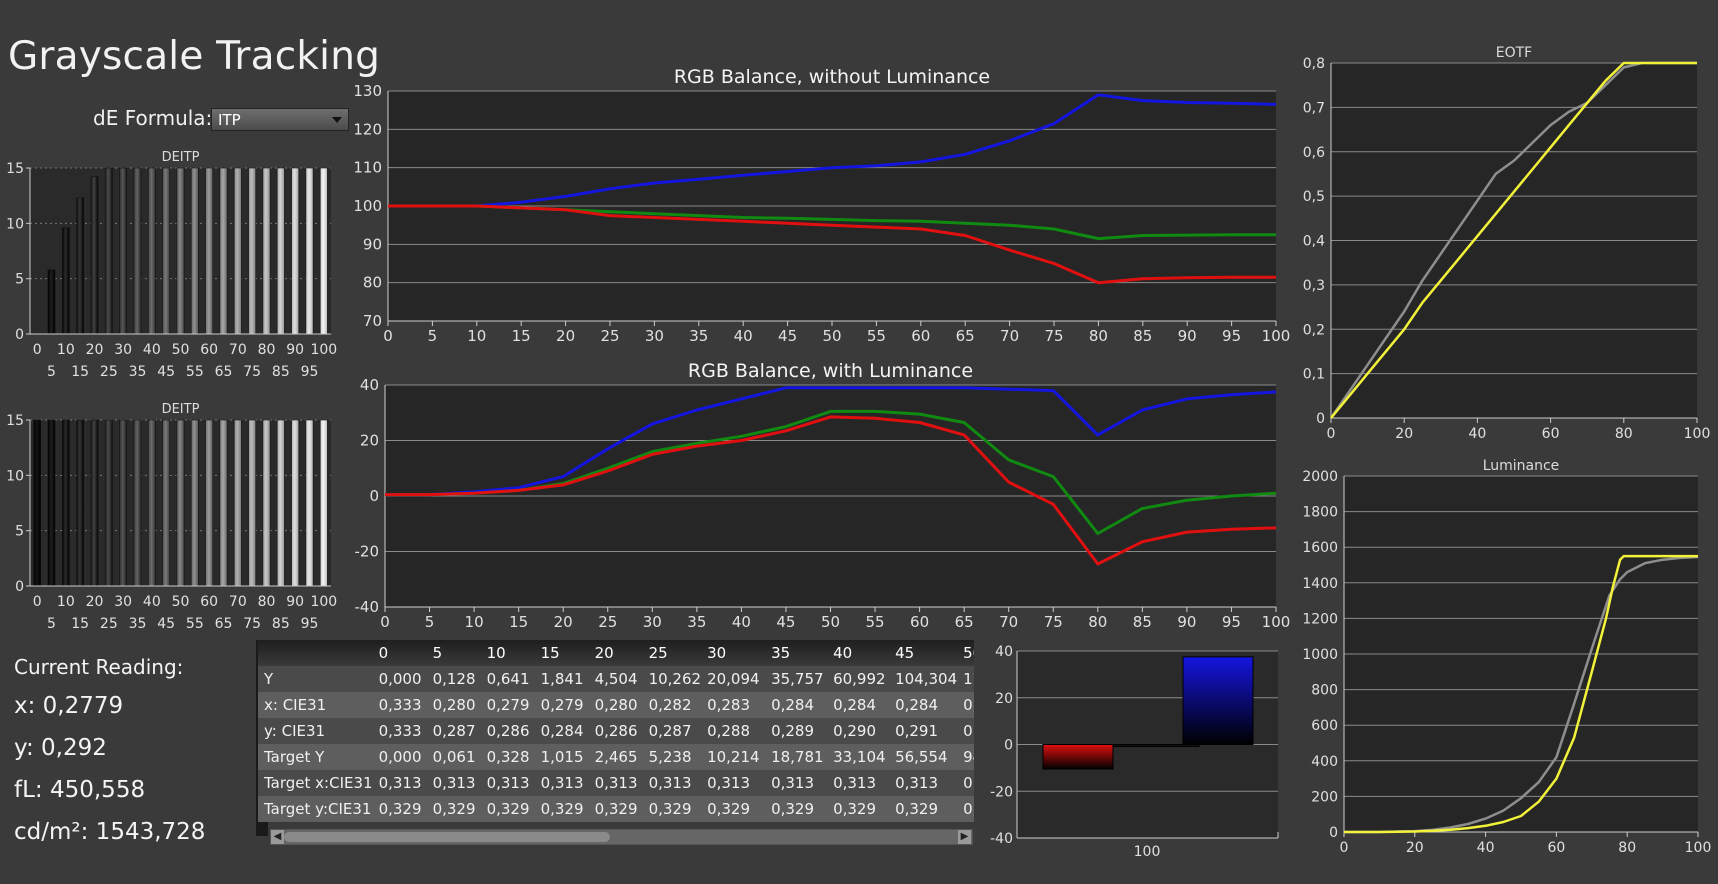 The width and height of the screenshot is (1718, 884). Describe the element at coordinates (964, 837) in the screenshot. I see `scroll-right-icon: ▶` at that location.